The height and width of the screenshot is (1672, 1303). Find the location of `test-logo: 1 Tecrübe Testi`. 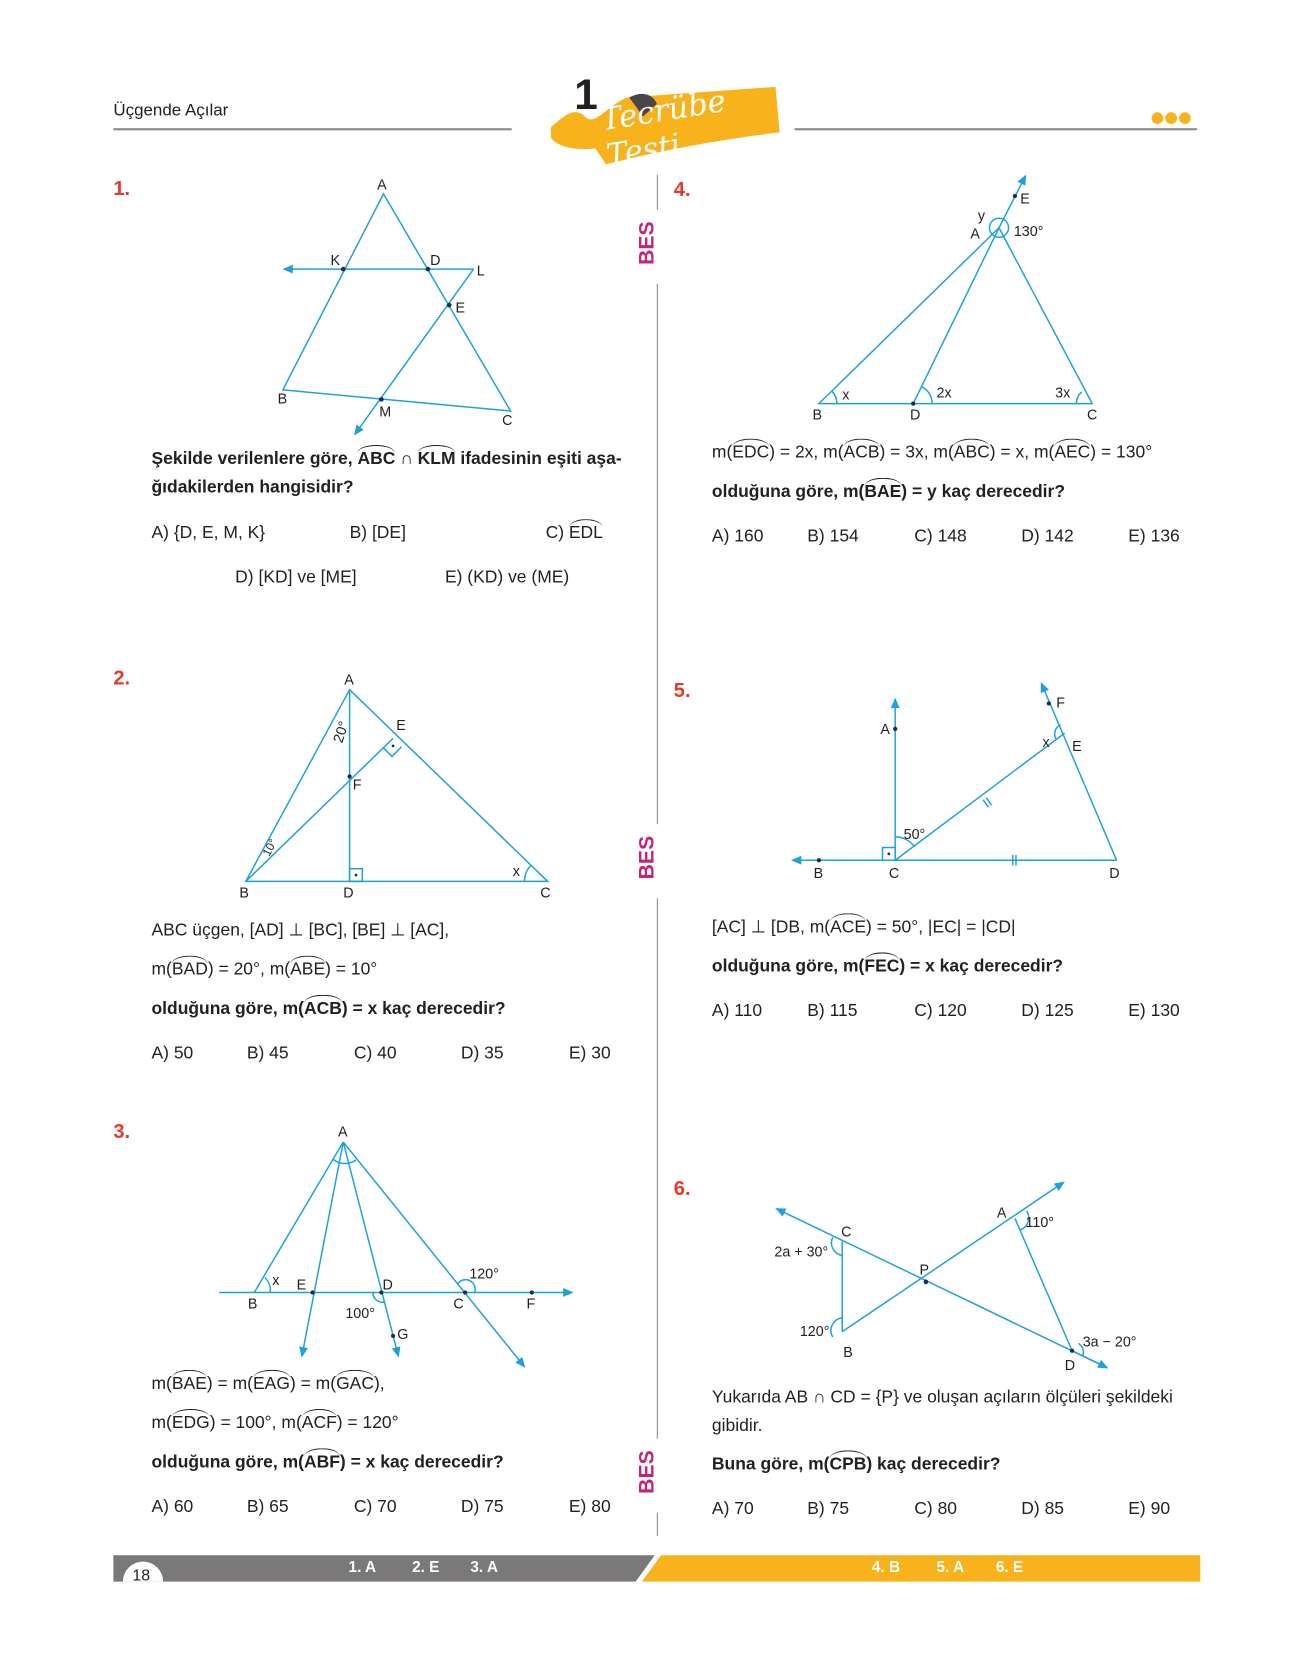

test-logo: 1 Tecrübe Testi is located at coordinates (664, 122).